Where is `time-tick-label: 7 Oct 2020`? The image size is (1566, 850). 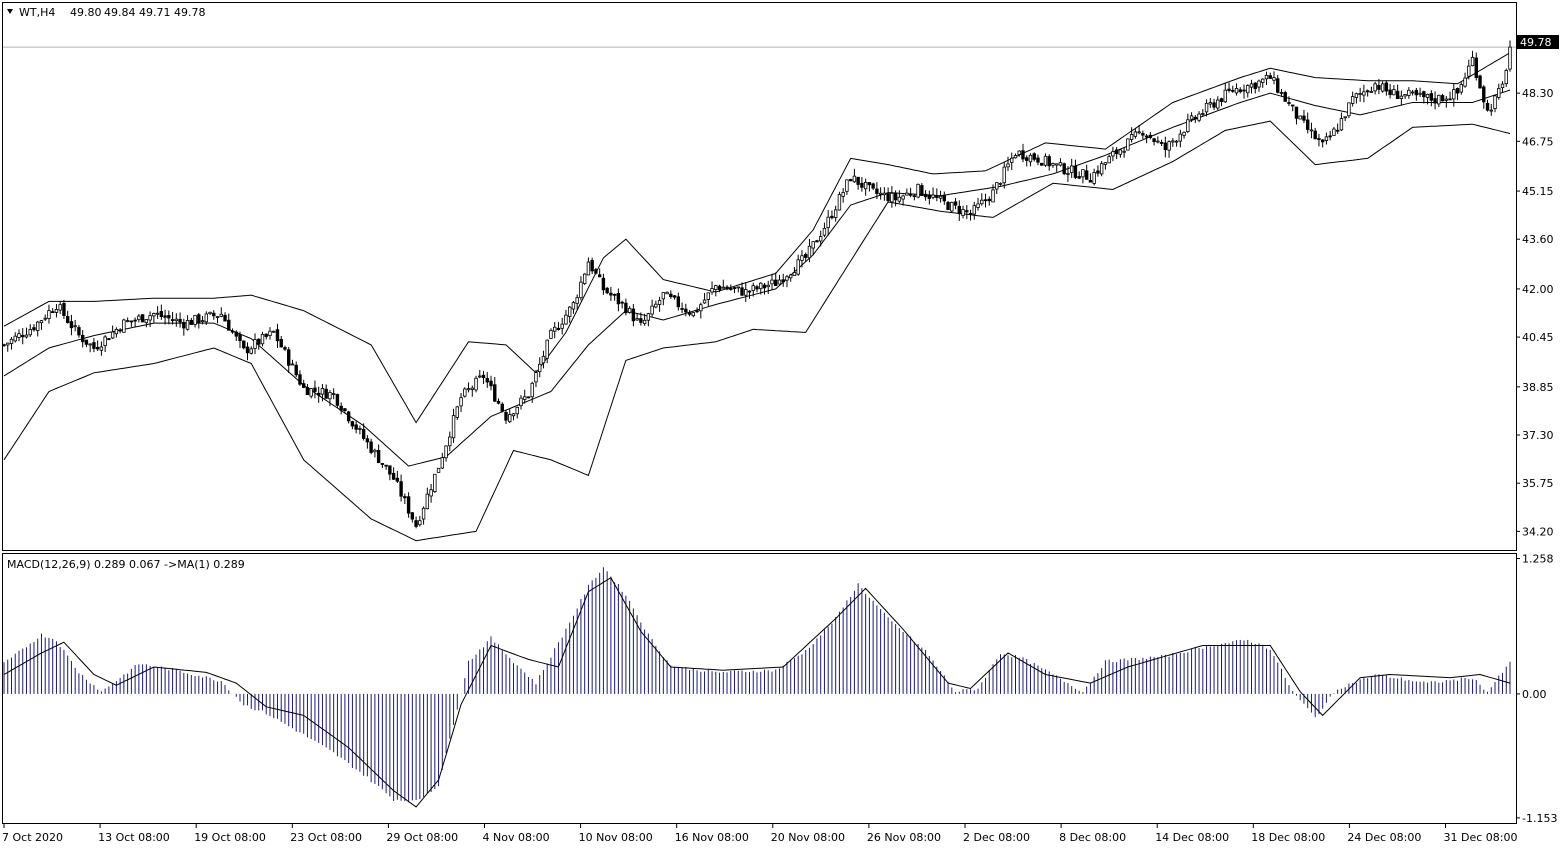 time-tick-label: 7 Oct 2020 is located at coordinates (32, 837).